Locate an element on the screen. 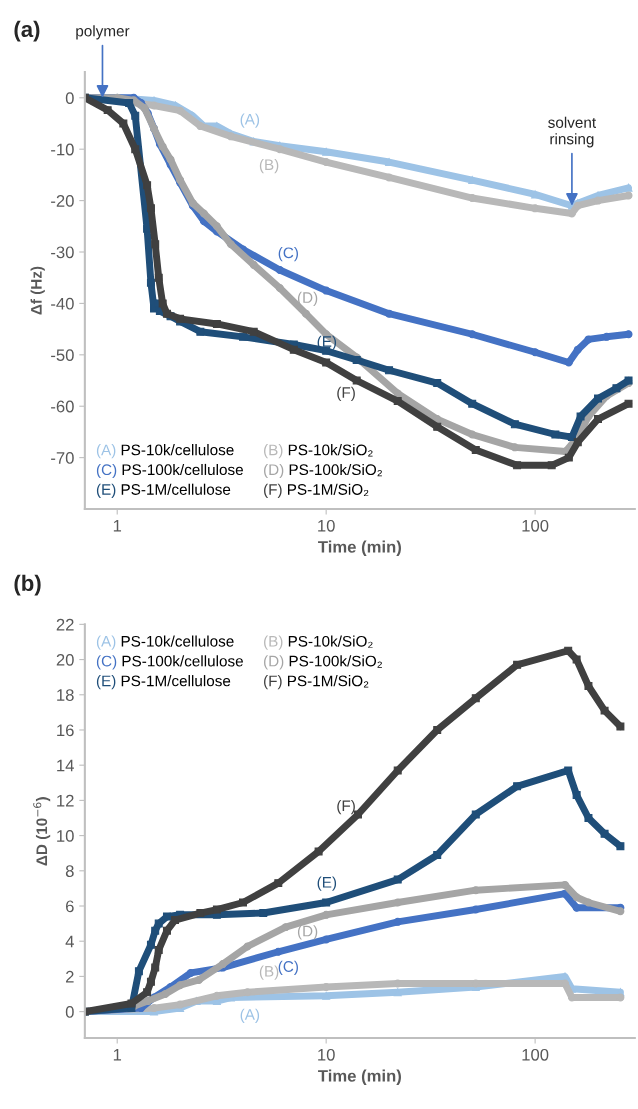 The image size is (638, 1109). y-tick-label: -30 is located at coordinates (62, 252).